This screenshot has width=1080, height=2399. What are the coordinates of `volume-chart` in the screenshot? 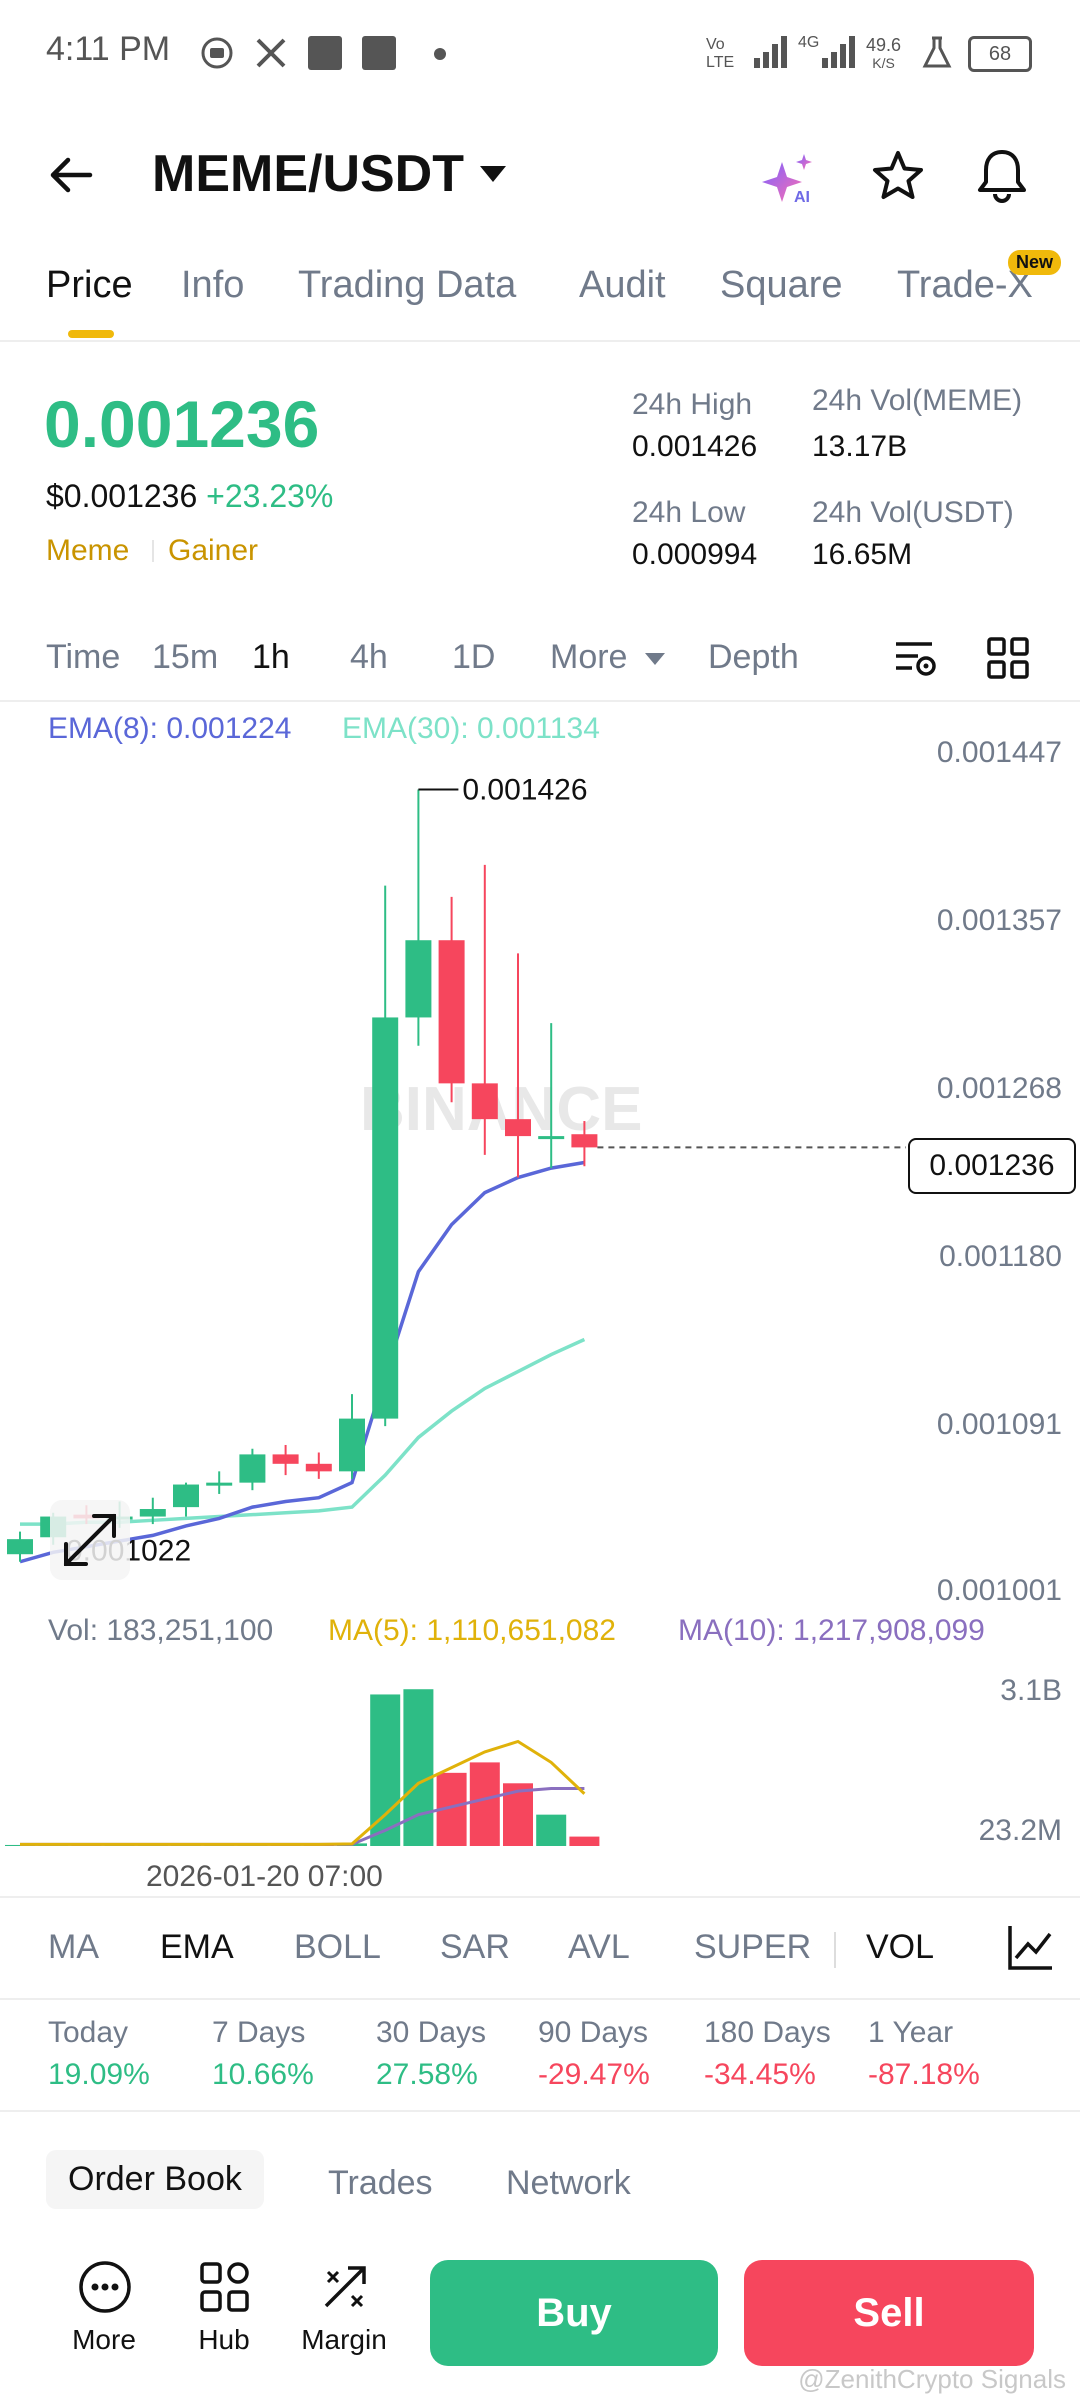 It's located at (540, 1760).